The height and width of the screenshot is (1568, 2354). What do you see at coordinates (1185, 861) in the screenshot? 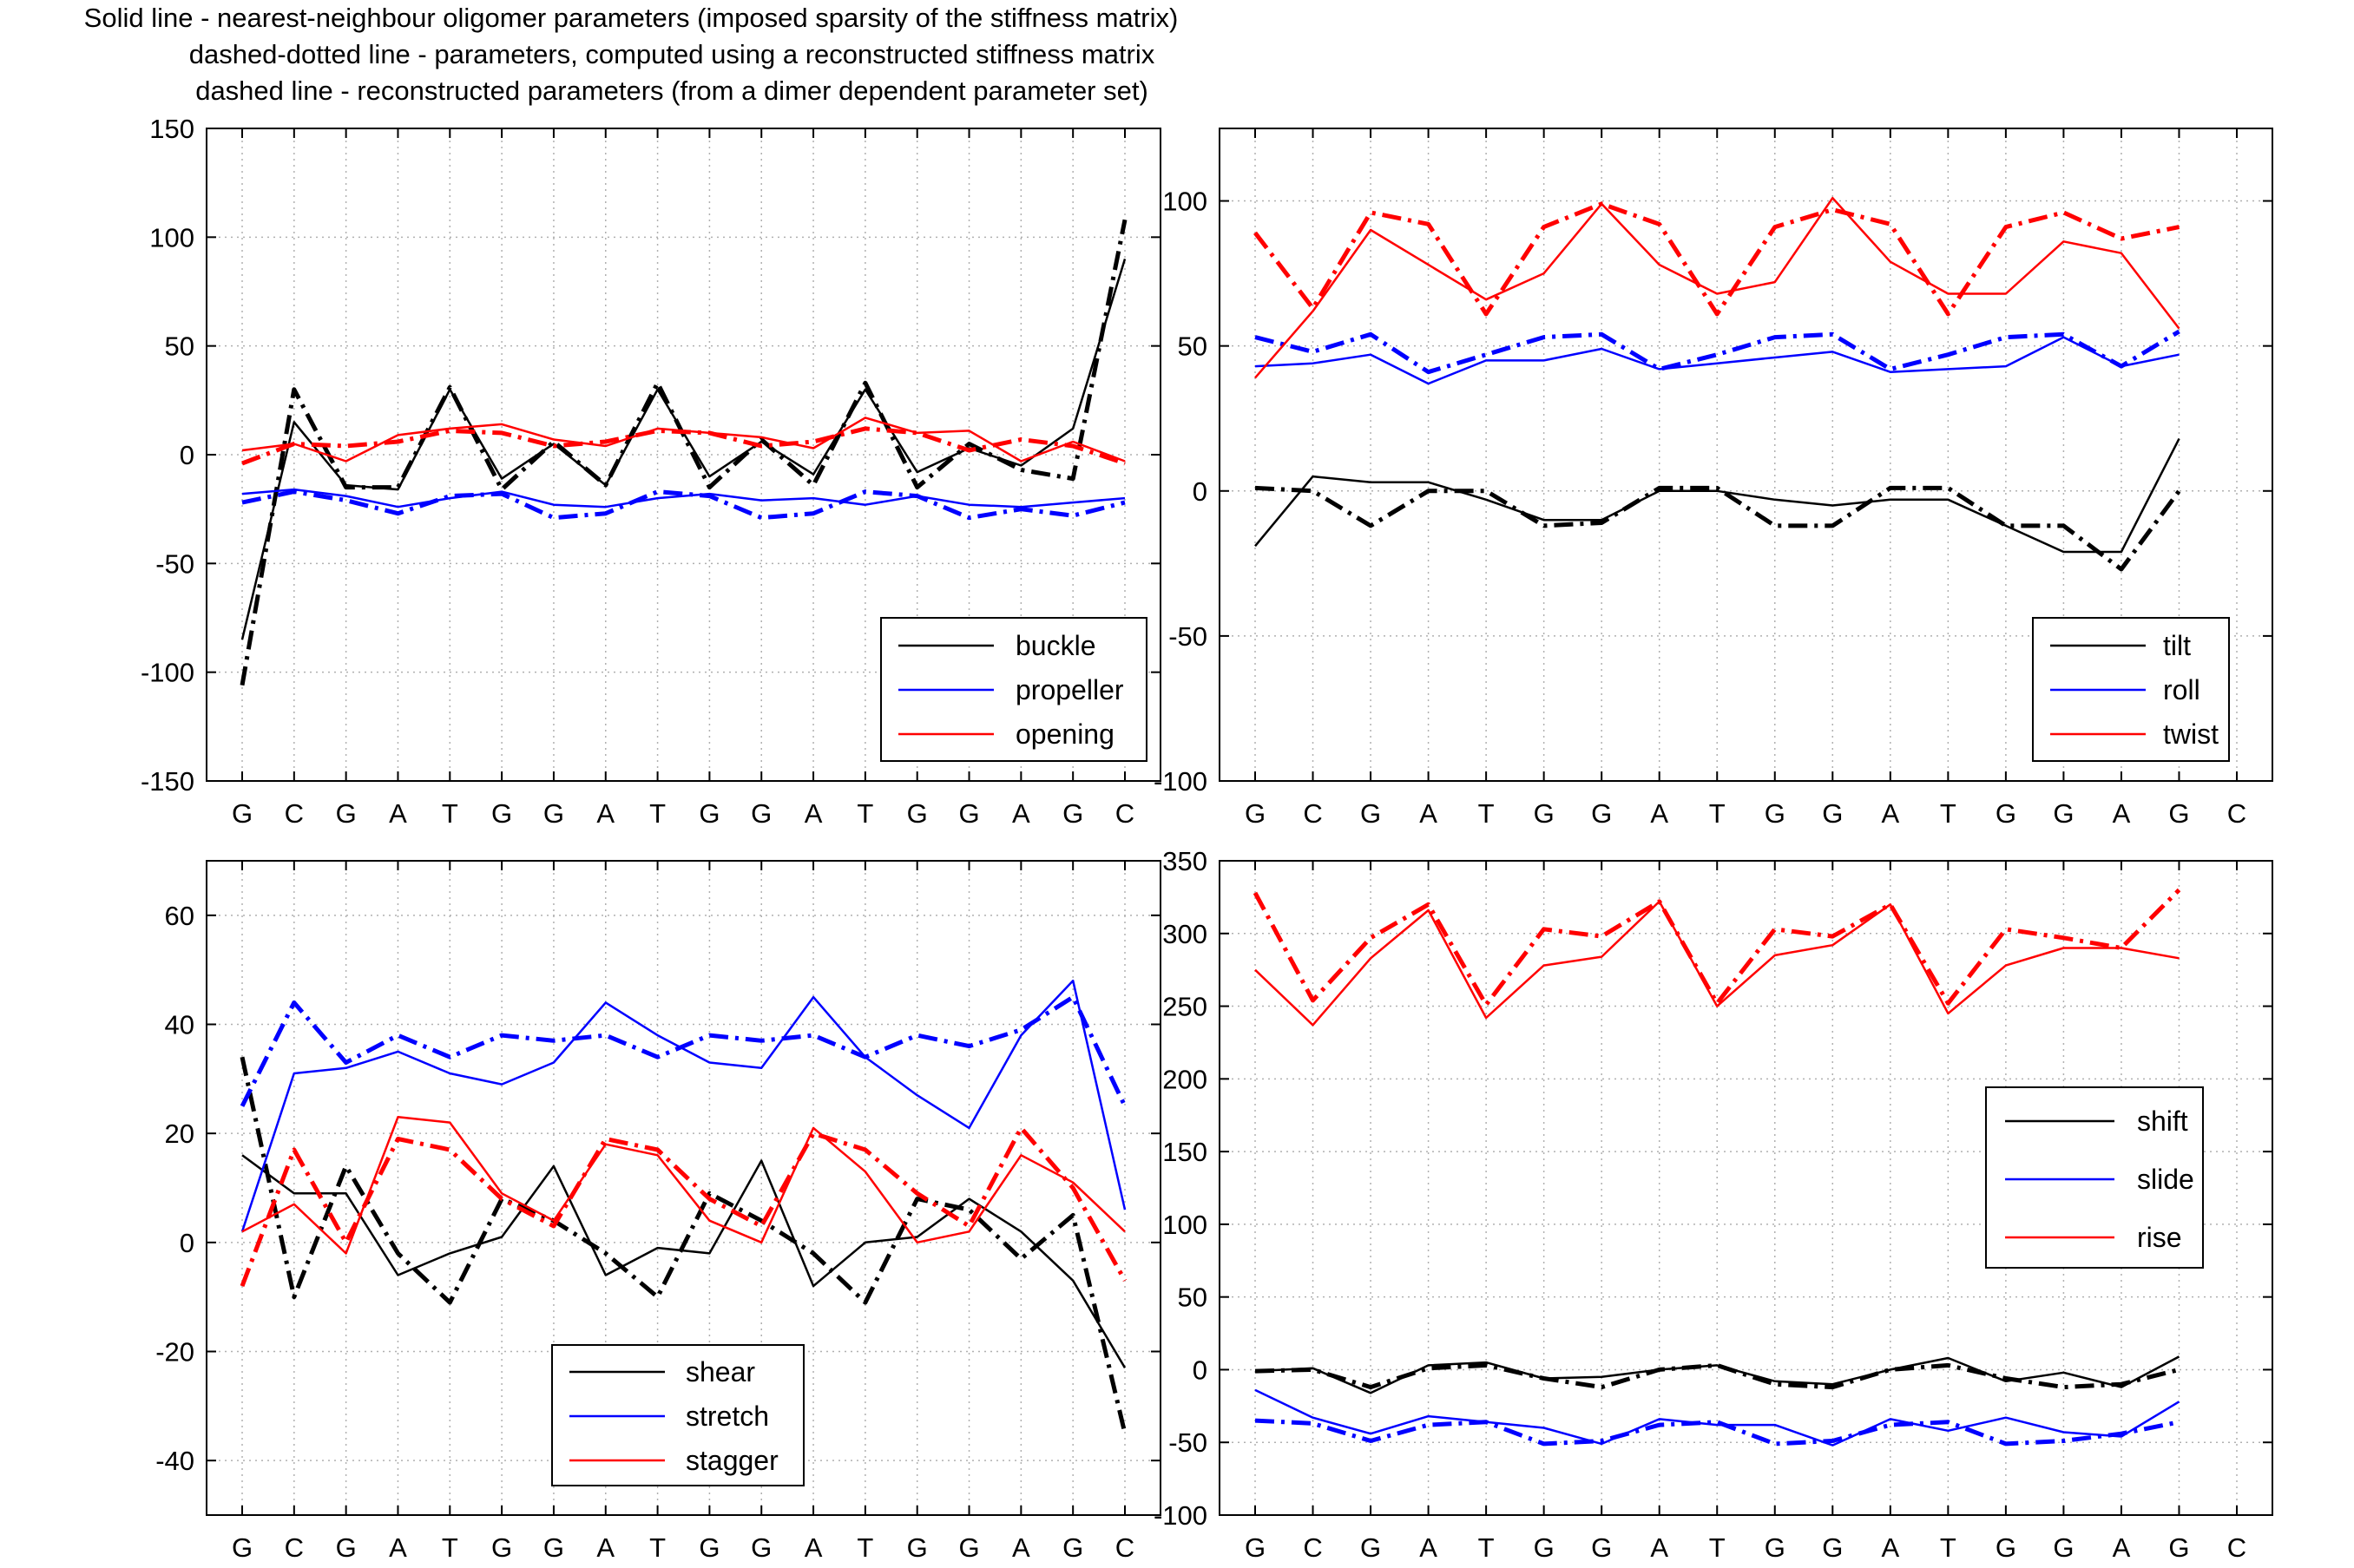
I see `y-tick-label: 350` at bounding box center [1185, 861].